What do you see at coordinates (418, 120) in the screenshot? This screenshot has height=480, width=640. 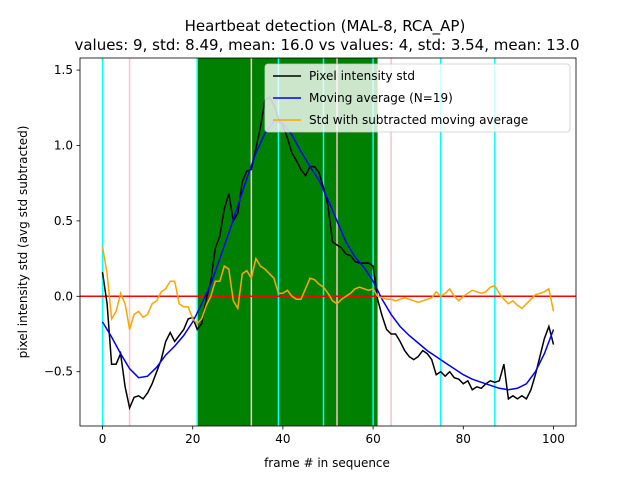 I see `legend-label: Std with subtracted moving average` at bounding box center [418, 120].